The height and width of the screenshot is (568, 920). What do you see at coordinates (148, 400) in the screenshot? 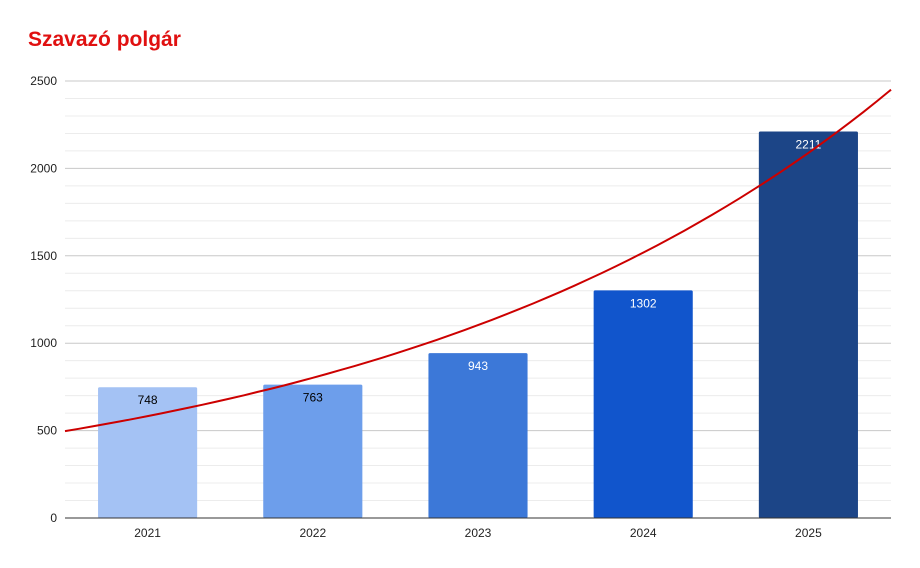
I see `data-label: 748` at bounding box center [148, 400].